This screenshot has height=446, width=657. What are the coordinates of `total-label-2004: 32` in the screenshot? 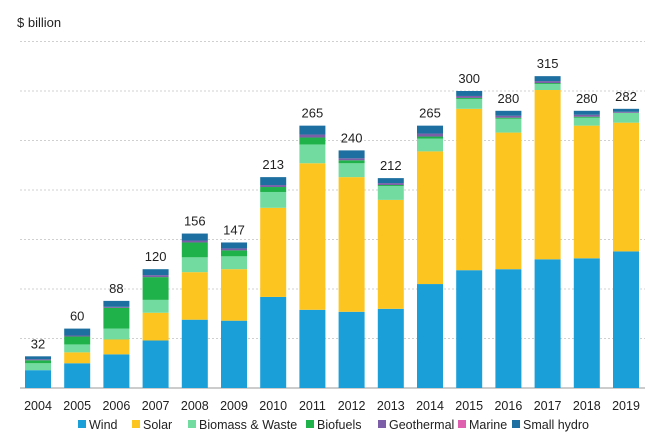 It's located at (38, 343).